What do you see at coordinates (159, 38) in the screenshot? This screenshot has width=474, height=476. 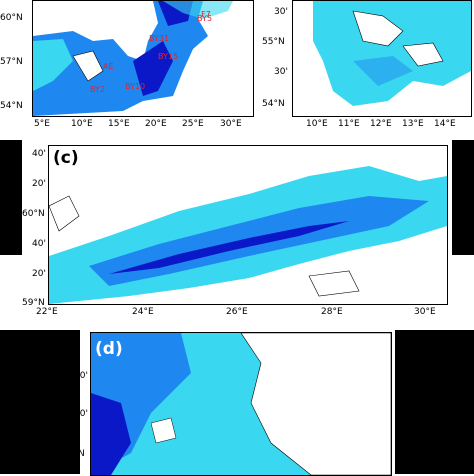 I see `station-by31: BY31` at bounding box center [159, 38].